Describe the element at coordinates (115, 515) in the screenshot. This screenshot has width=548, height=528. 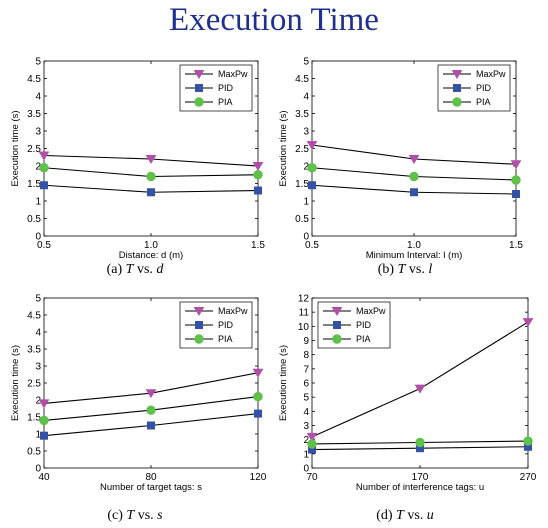
I see `caption-label: (c)` at that location.